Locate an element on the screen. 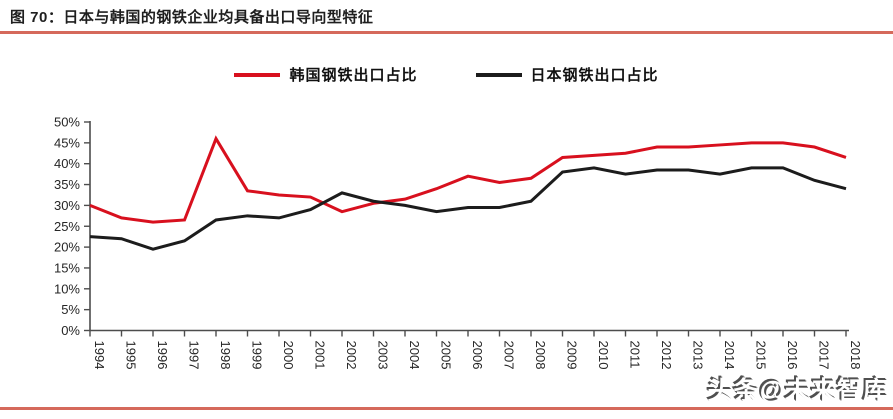  x-tick-label: 2015 is located at coordinates (761, 355).